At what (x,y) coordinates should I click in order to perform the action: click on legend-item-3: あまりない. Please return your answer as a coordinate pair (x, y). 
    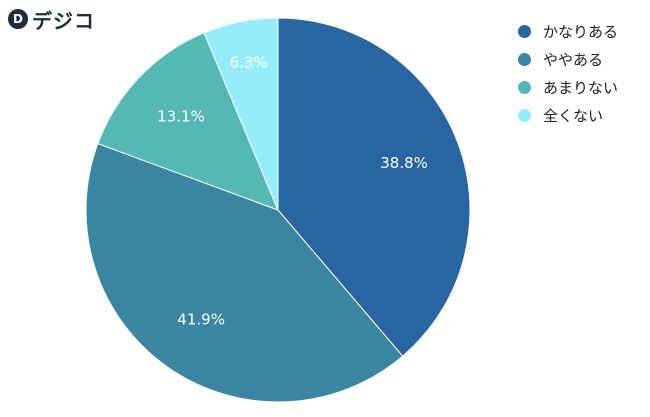
    Looking at the image, I should click on (568, 87).